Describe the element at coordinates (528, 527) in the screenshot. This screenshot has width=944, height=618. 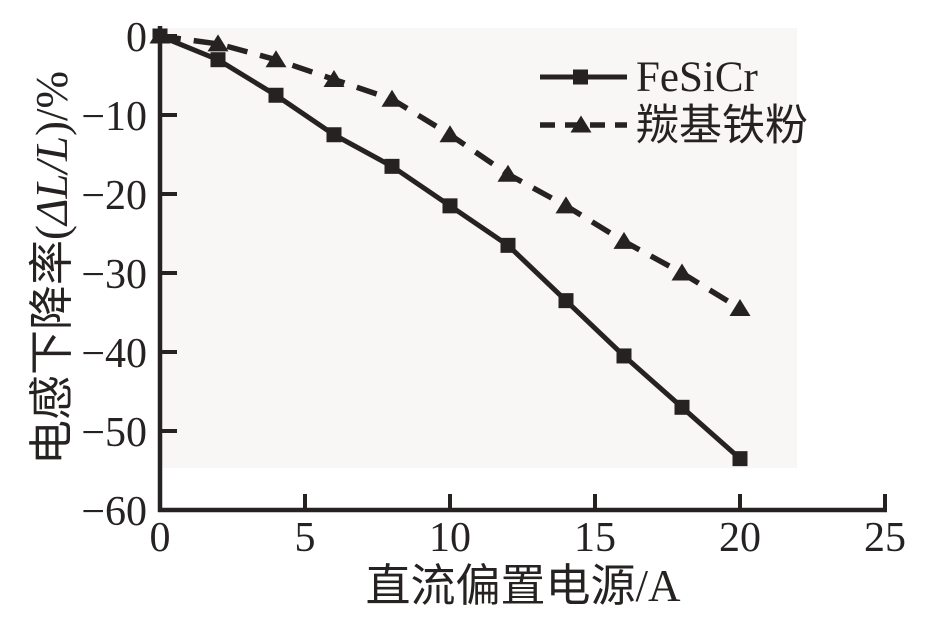
I see `x-axis-ticks: 0 5 10 15 20 25` at that location.